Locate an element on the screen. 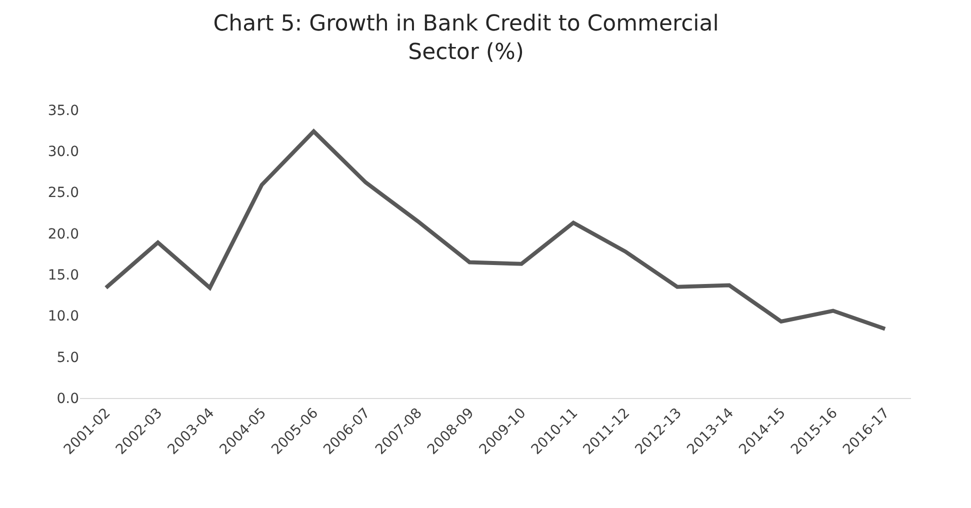 The height and width of the screenshot is (508, 971). y-tick-label: 30.0 is located at coordinates (63, 152).